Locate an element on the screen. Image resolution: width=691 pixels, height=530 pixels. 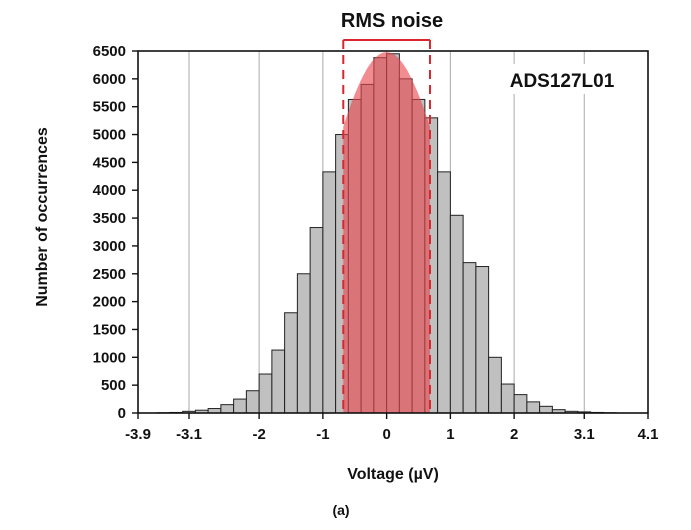
annotation-box: ADS127L01 is located at coordinates (562, 79).